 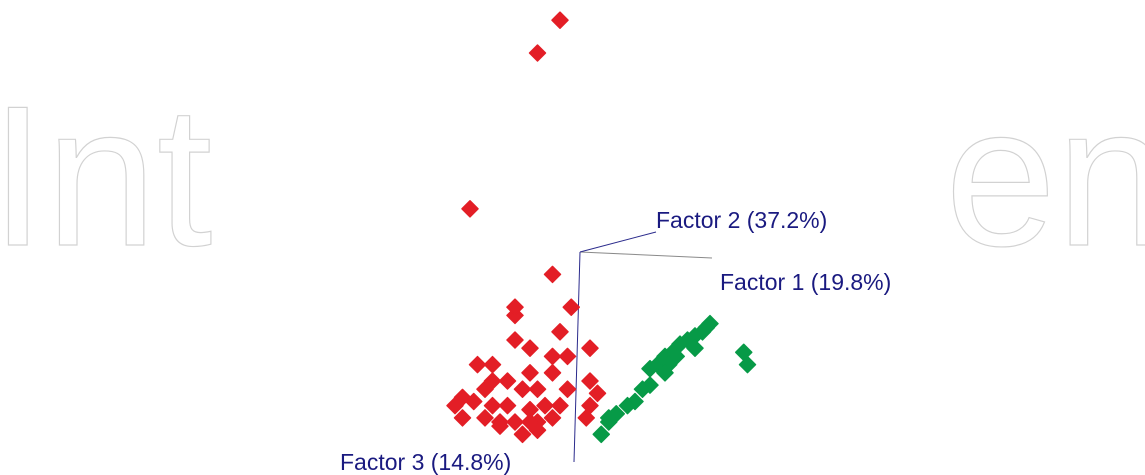 What do you see at coordinates (425, 462) in the screenshot?
I see `factor-3-axis-label: Factor 3 (14.8%)` at bounding box center [425, 462].